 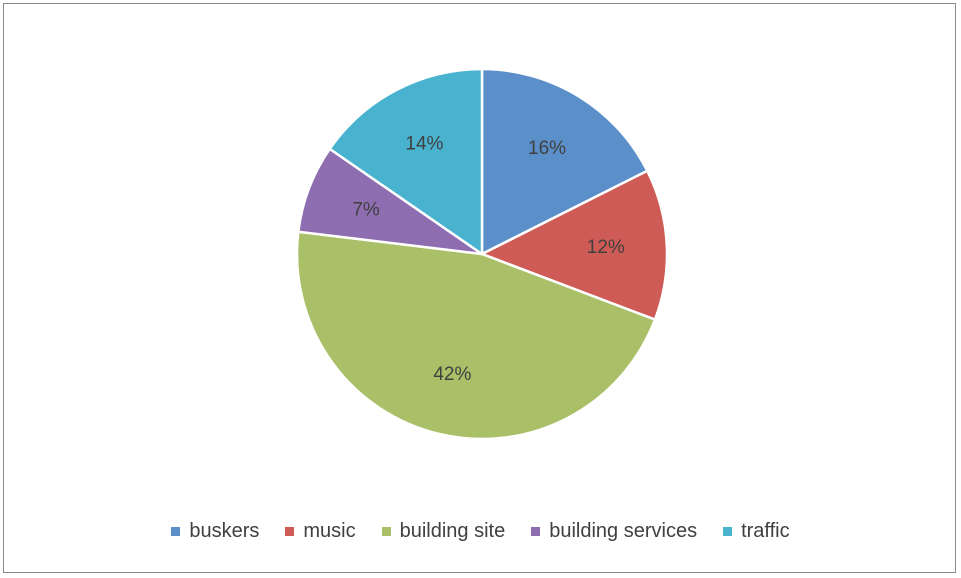 I want to click on data-label-buskers: 16%, so click(x=547, y=148).